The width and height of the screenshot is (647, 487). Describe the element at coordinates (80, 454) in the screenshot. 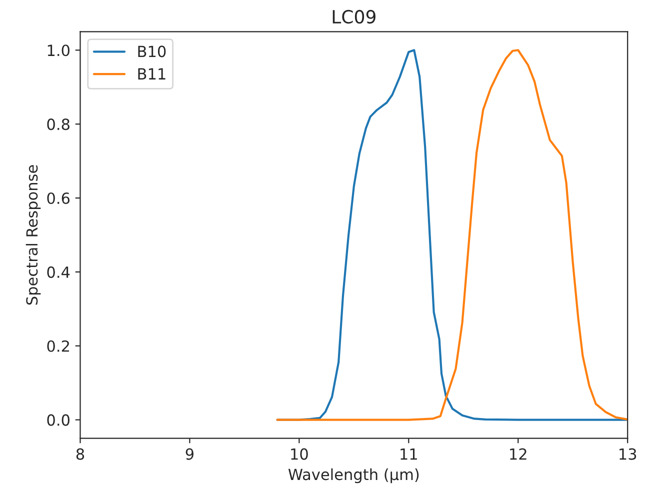

I see `x-tick-label: 8` at that location.